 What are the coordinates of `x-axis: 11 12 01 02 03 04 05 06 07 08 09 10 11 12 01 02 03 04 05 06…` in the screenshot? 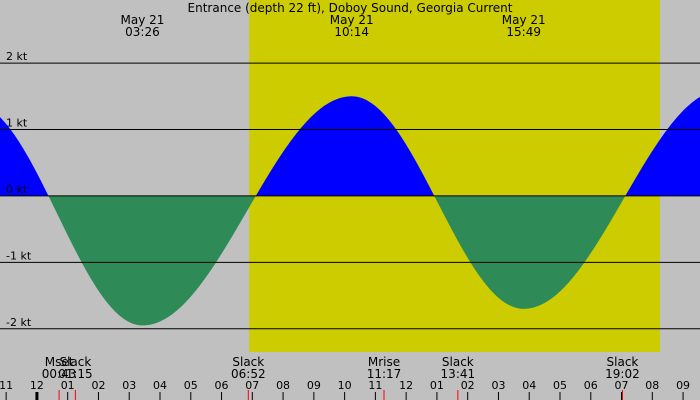 It's located at (345, 389).